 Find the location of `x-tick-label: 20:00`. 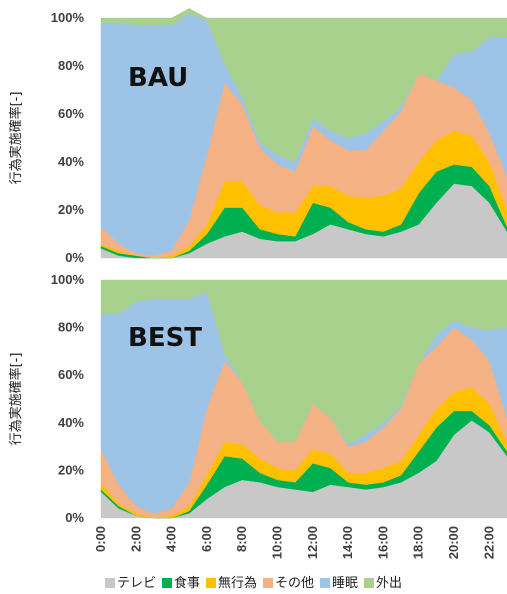

x-tick-label: 20:00 is located at coordinates (453, 542).